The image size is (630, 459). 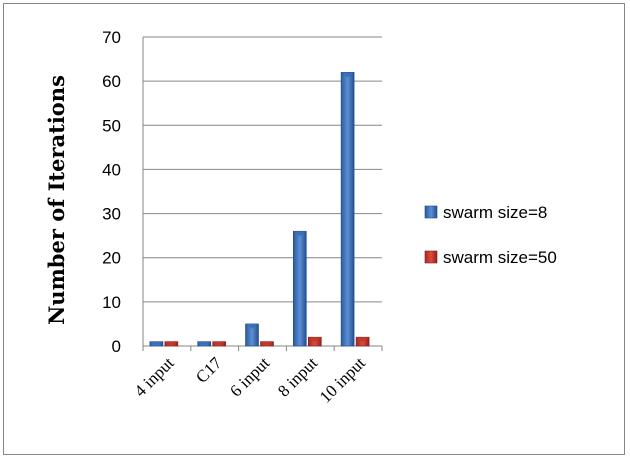 I want to click on y-tick-label: 30, so click(x=111, y=214).